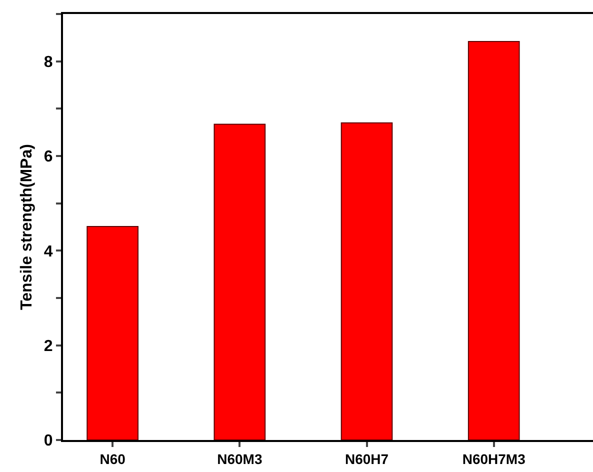 The width and height of the screenshot is (593, 472). Describe the element at coordinates (48, 62) in the screenshot. I see `y-tick-label: 8` at that location.